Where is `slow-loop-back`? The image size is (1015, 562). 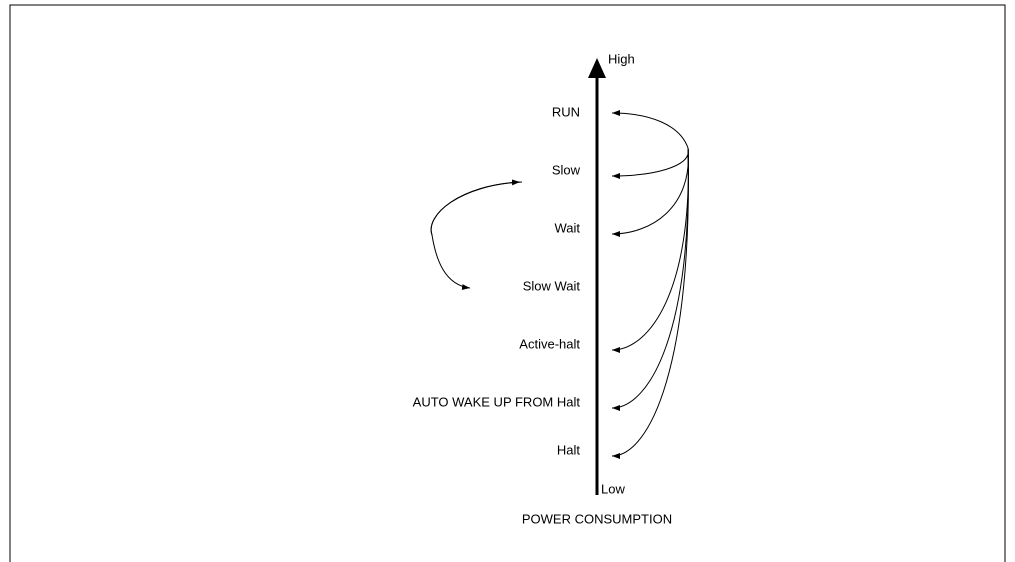 slow-loop-back is located at coordinates (475, 207).